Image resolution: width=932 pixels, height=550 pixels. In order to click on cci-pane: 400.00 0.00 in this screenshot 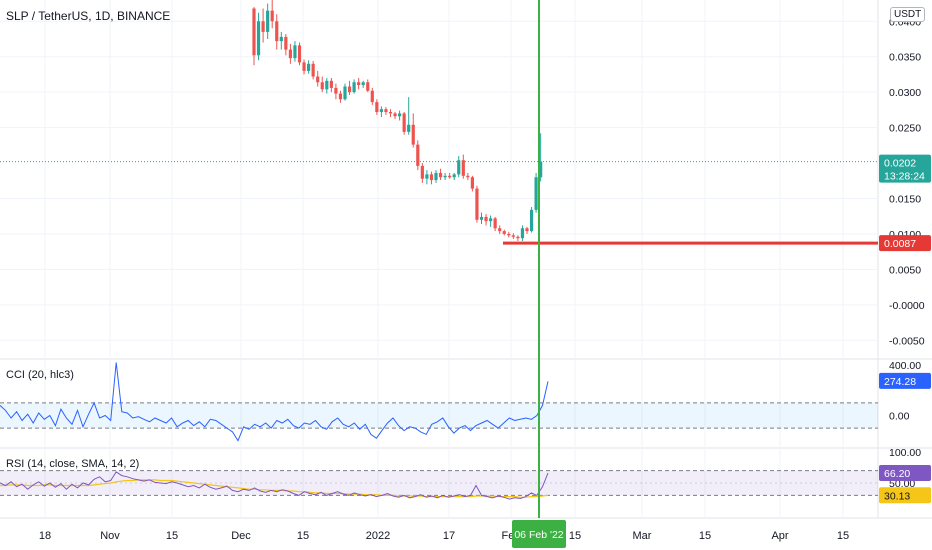, I will do `click(460, 401)`.